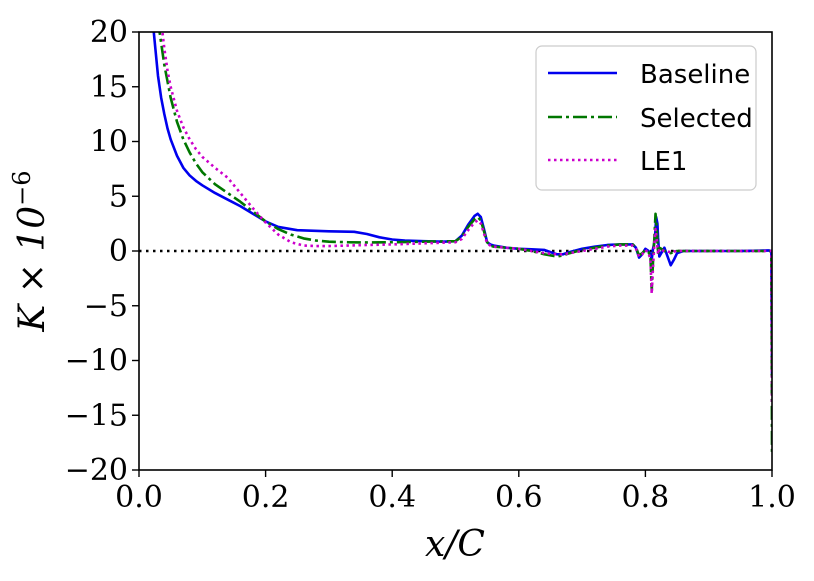  Describe the element at coordinates (22, 187) in the screenshot. I see `y-axis-label-exponent: −6` at that location.